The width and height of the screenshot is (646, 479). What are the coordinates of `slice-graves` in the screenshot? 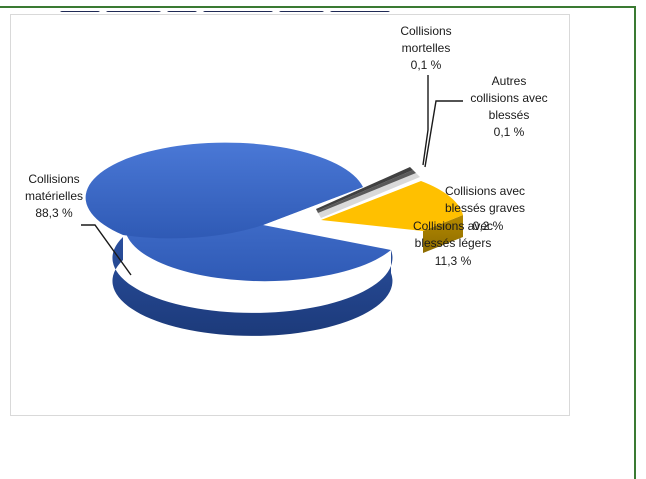 It's located at (369, 195).